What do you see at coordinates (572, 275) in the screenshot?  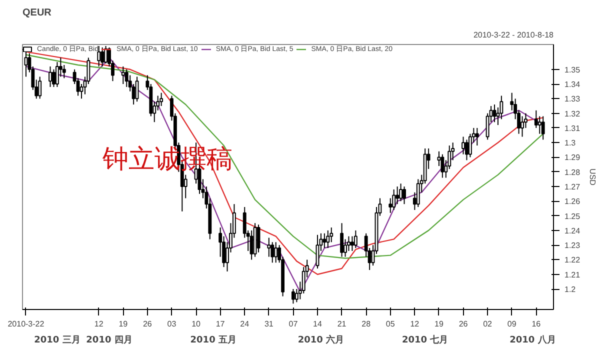 I see `y-tick-label: 1.21` at bounding box center [572, 275].